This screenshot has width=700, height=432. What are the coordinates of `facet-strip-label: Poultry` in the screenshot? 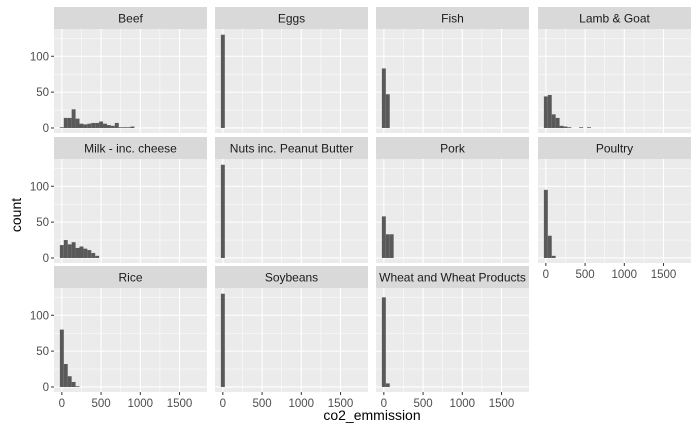 It's located at (614, 149).